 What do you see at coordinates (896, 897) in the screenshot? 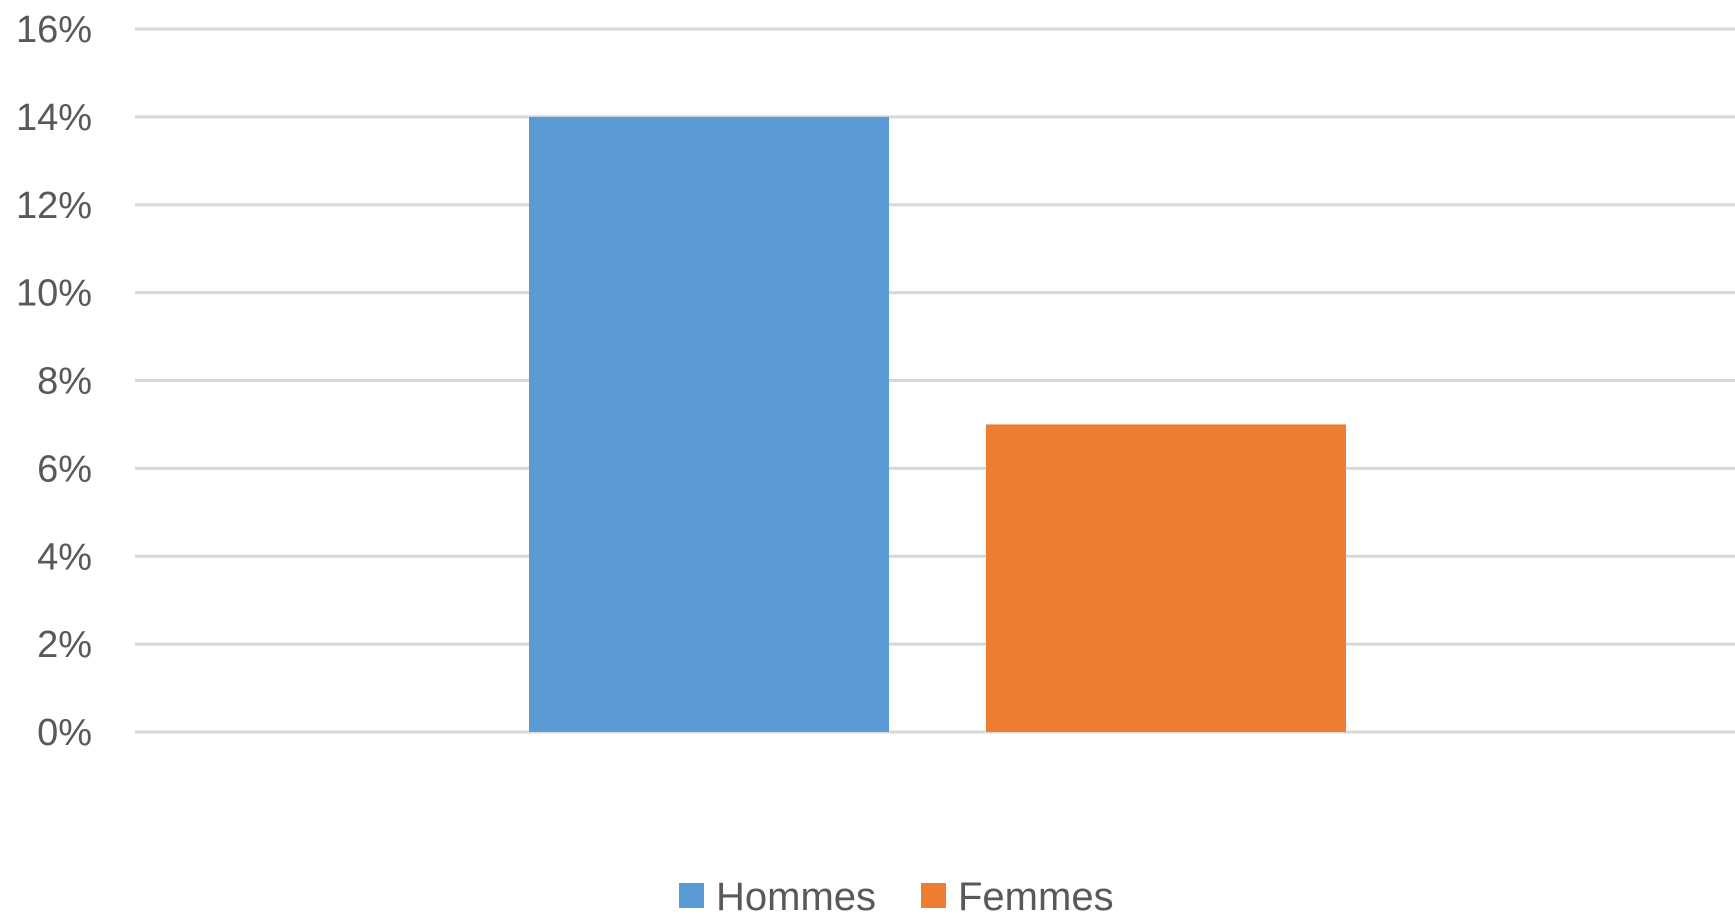
I see `legend: Hommes Femmes` at bounding box center [896, 897].